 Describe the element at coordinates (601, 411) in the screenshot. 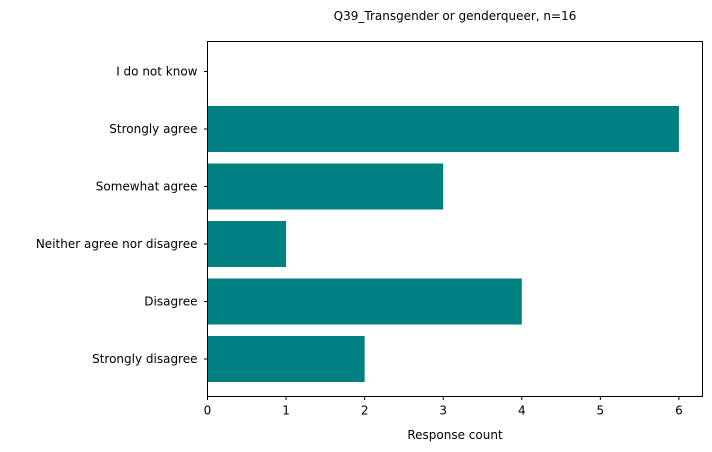

I see `x-tick-label: 5` at that location.